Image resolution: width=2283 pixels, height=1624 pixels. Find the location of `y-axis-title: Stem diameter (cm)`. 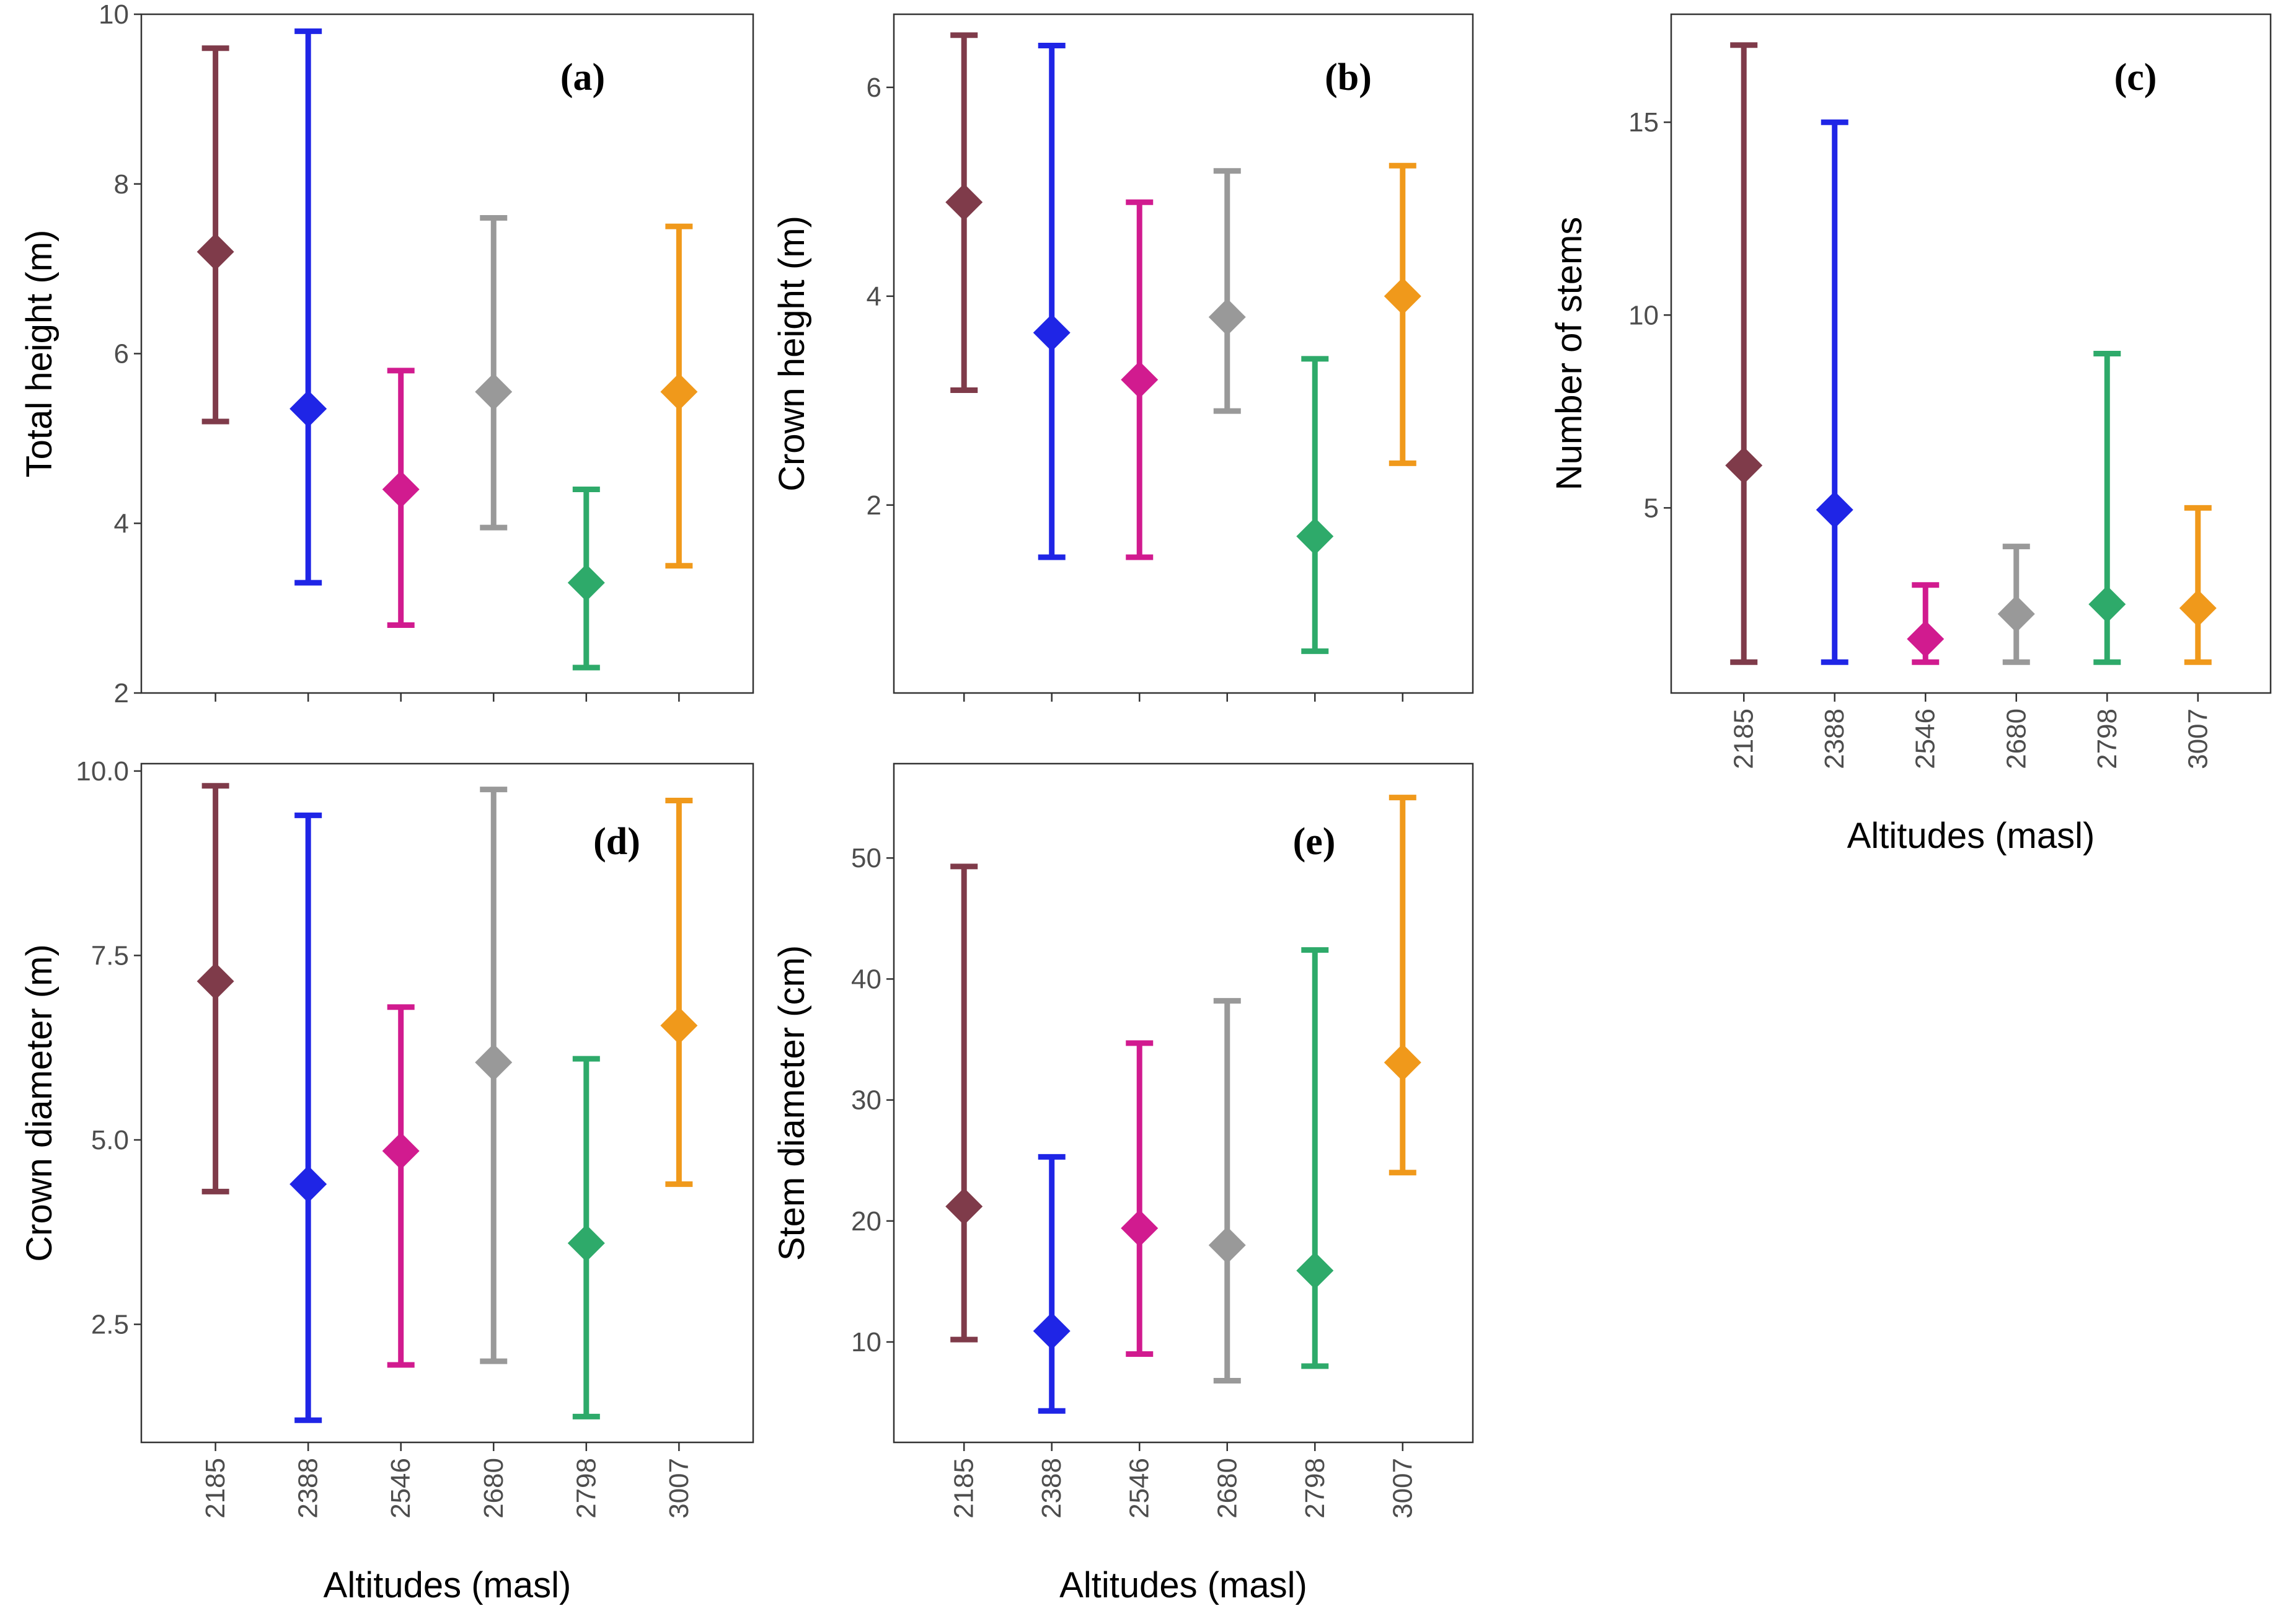

y-axis-title: Stem diameter (cm) is located at coordinates (792, 1103).